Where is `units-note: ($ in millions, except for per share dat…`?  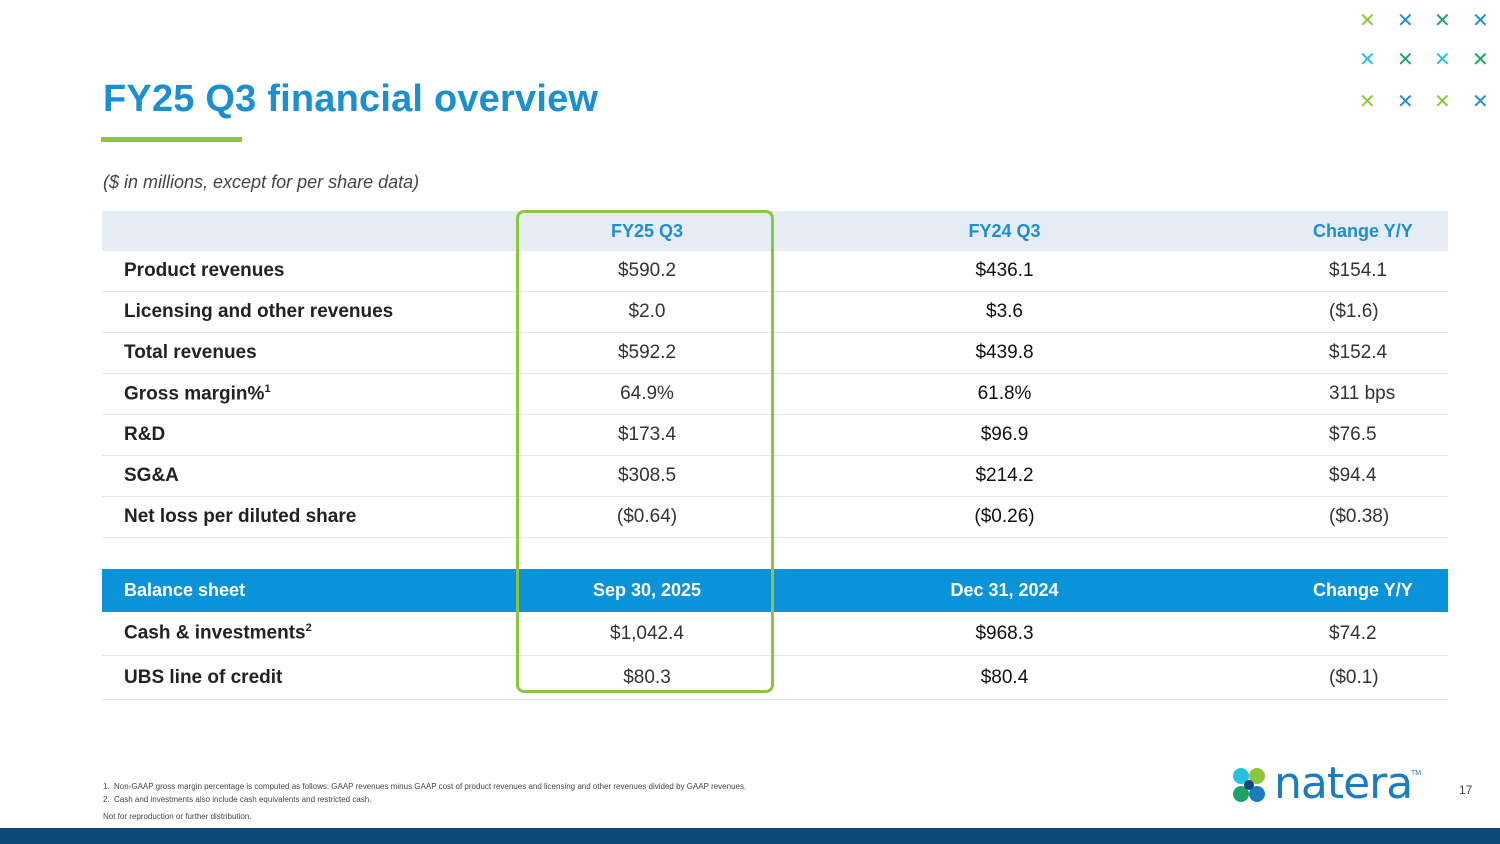
units-note: ($ in millions, except for per share dat… is located at coordinates (261, 182).